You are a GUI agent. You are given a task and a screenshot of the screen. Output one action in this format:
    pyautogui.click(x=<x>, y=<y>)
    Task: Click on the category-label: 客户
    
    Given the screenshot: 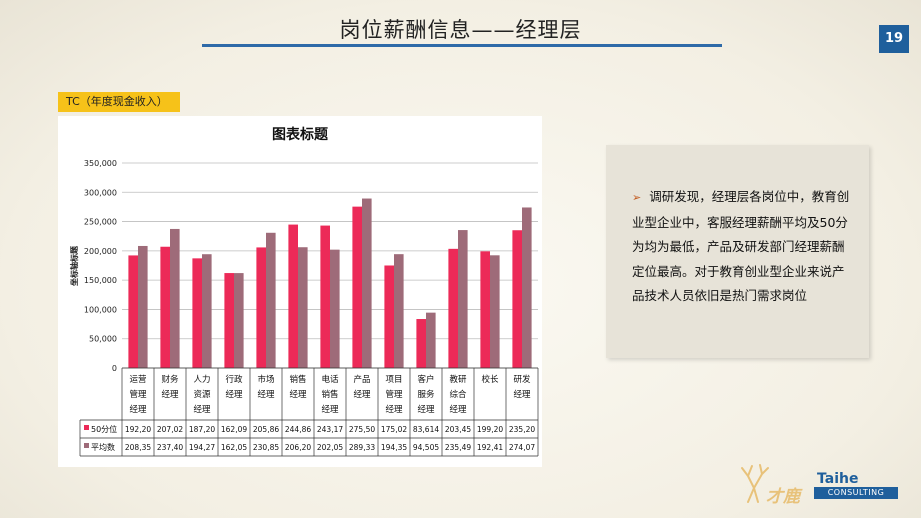 What is the action you would take?
    pyautogui.click(x=425, y=379)
    